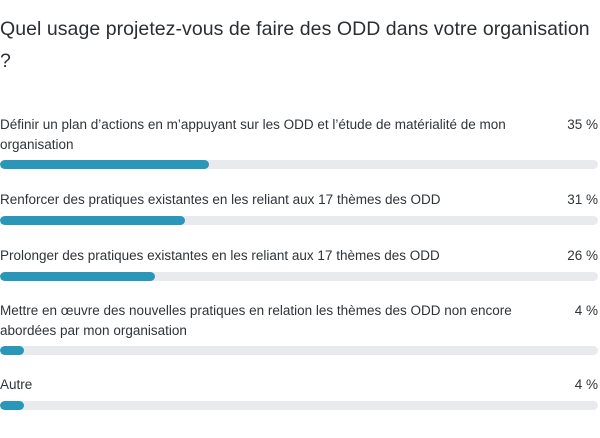 The height and width of the screenshot is (438, 600). What do you see at coordinates (582, 255) in the screenshot?
I see `answer-percentage: 26 %` at bounding box center [582, 255].